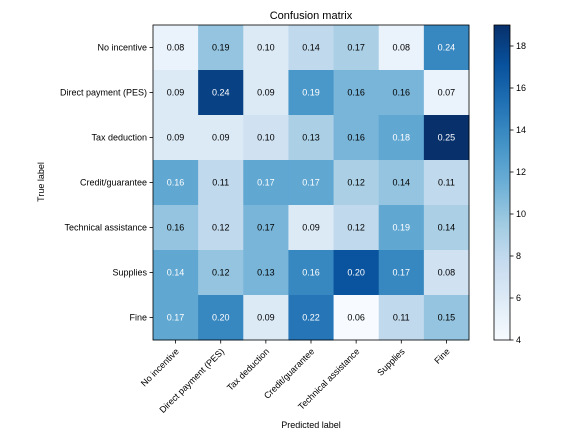 The width and height of the screenshot is (576, 432). Describe the element at coordinates (521, 130) in the screenshot. I see `colorbar-tick-label: 14` at that location.